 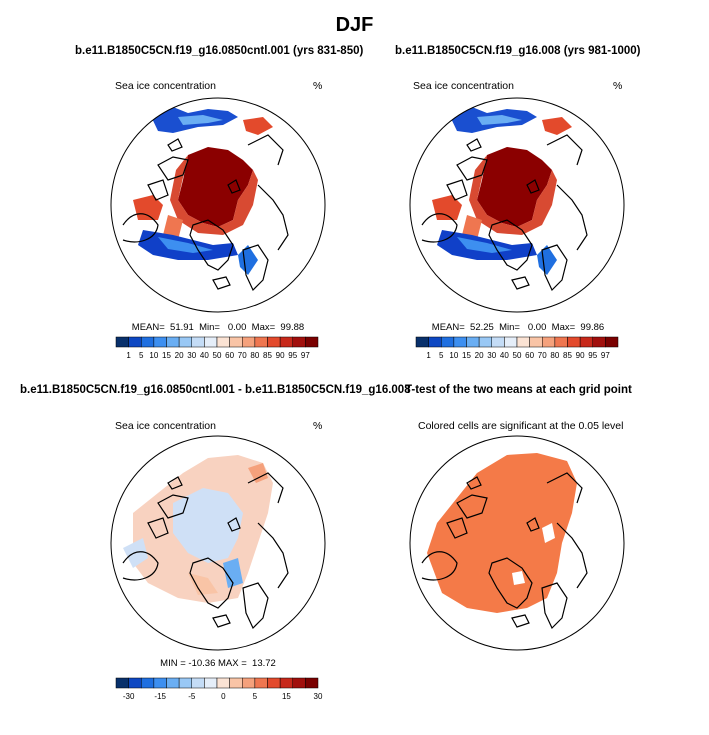 I want to click on panel-1-colorbar-tick-label: 90, so click(x=280, y=355).